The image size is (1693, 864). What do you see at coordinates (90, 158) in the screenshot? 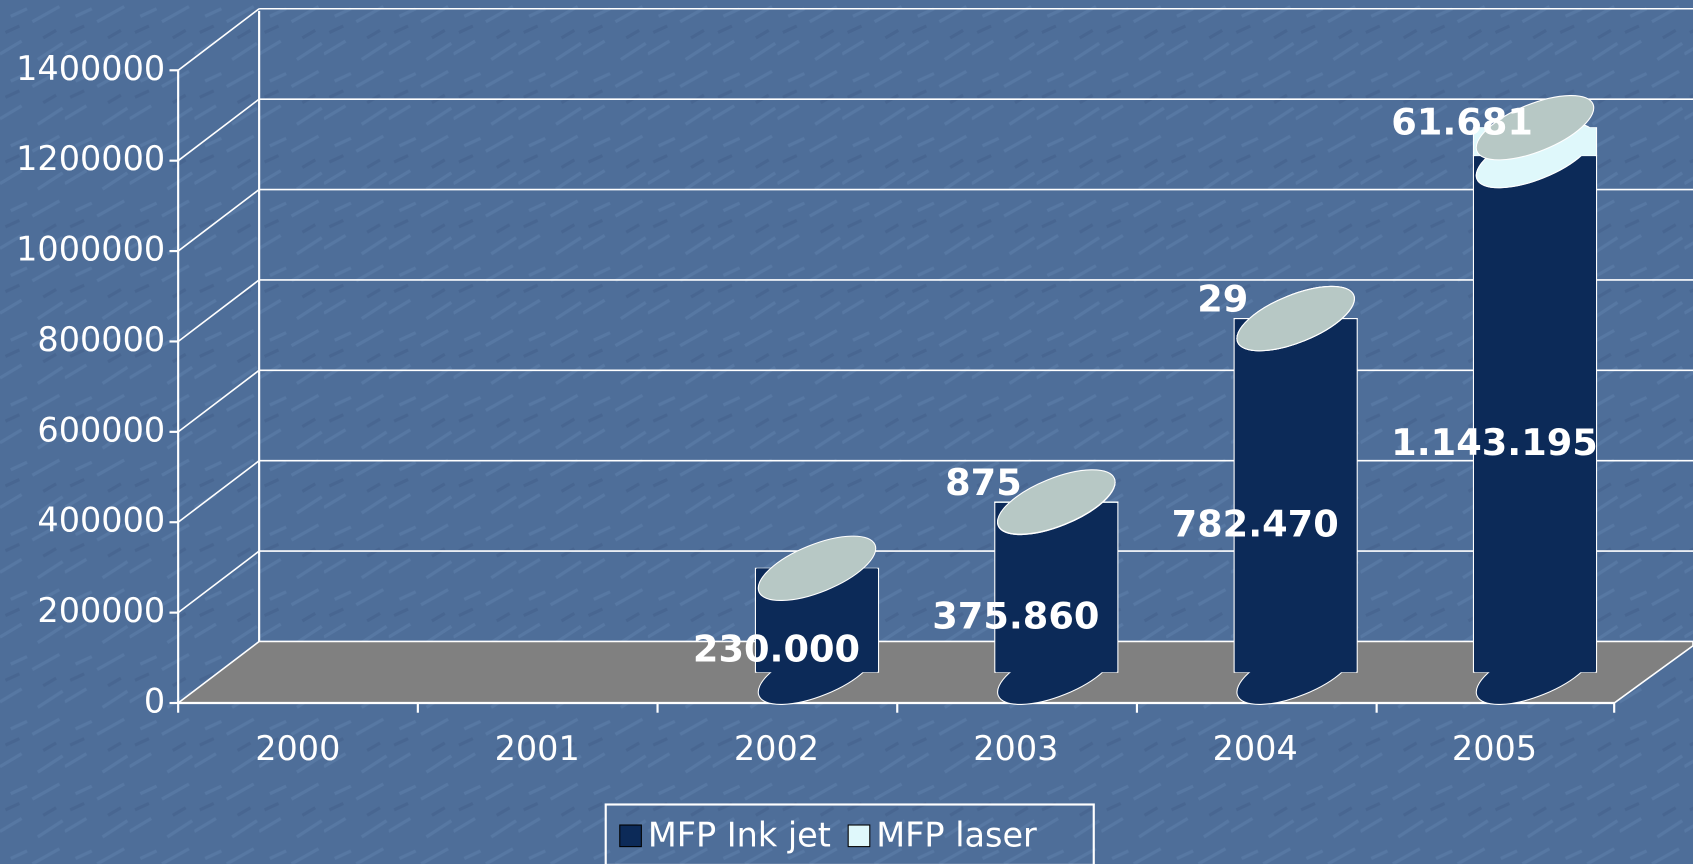
I see `y-tick-label: 1200000` at bounding box center [90, 158].